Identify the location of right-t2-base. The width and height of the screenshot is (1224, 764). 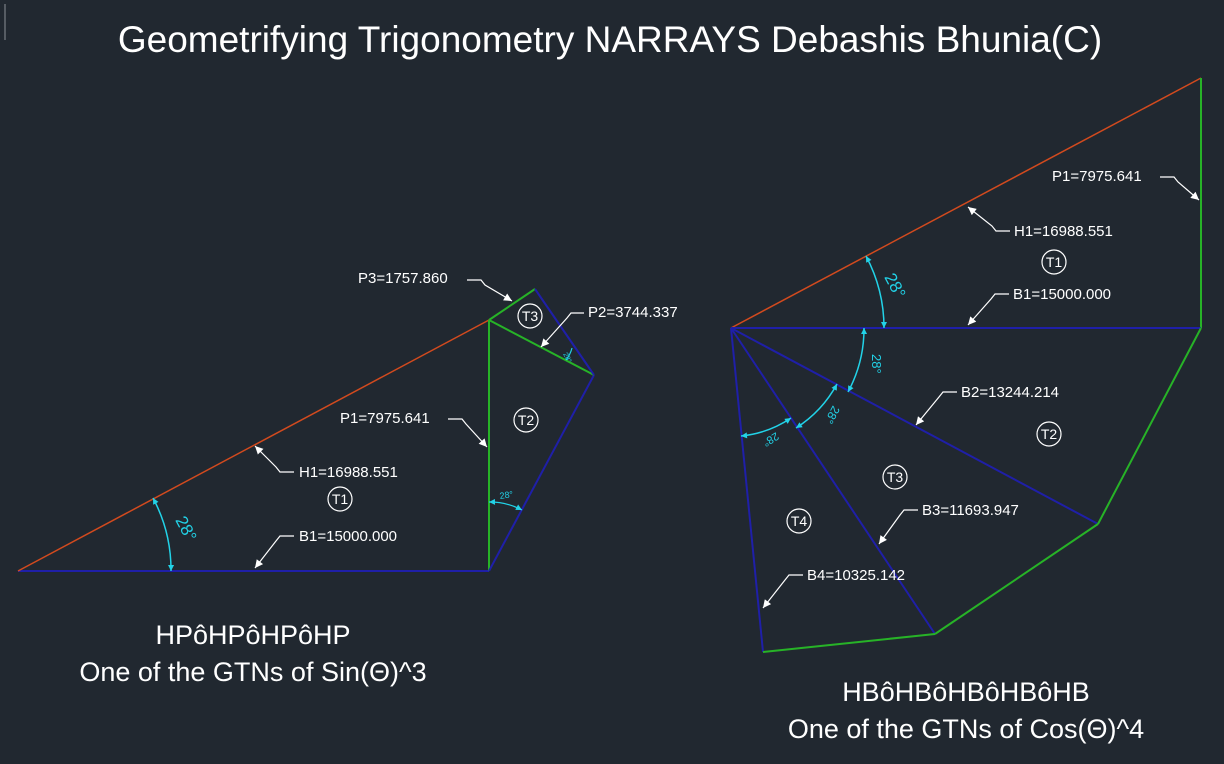
(914, 426).